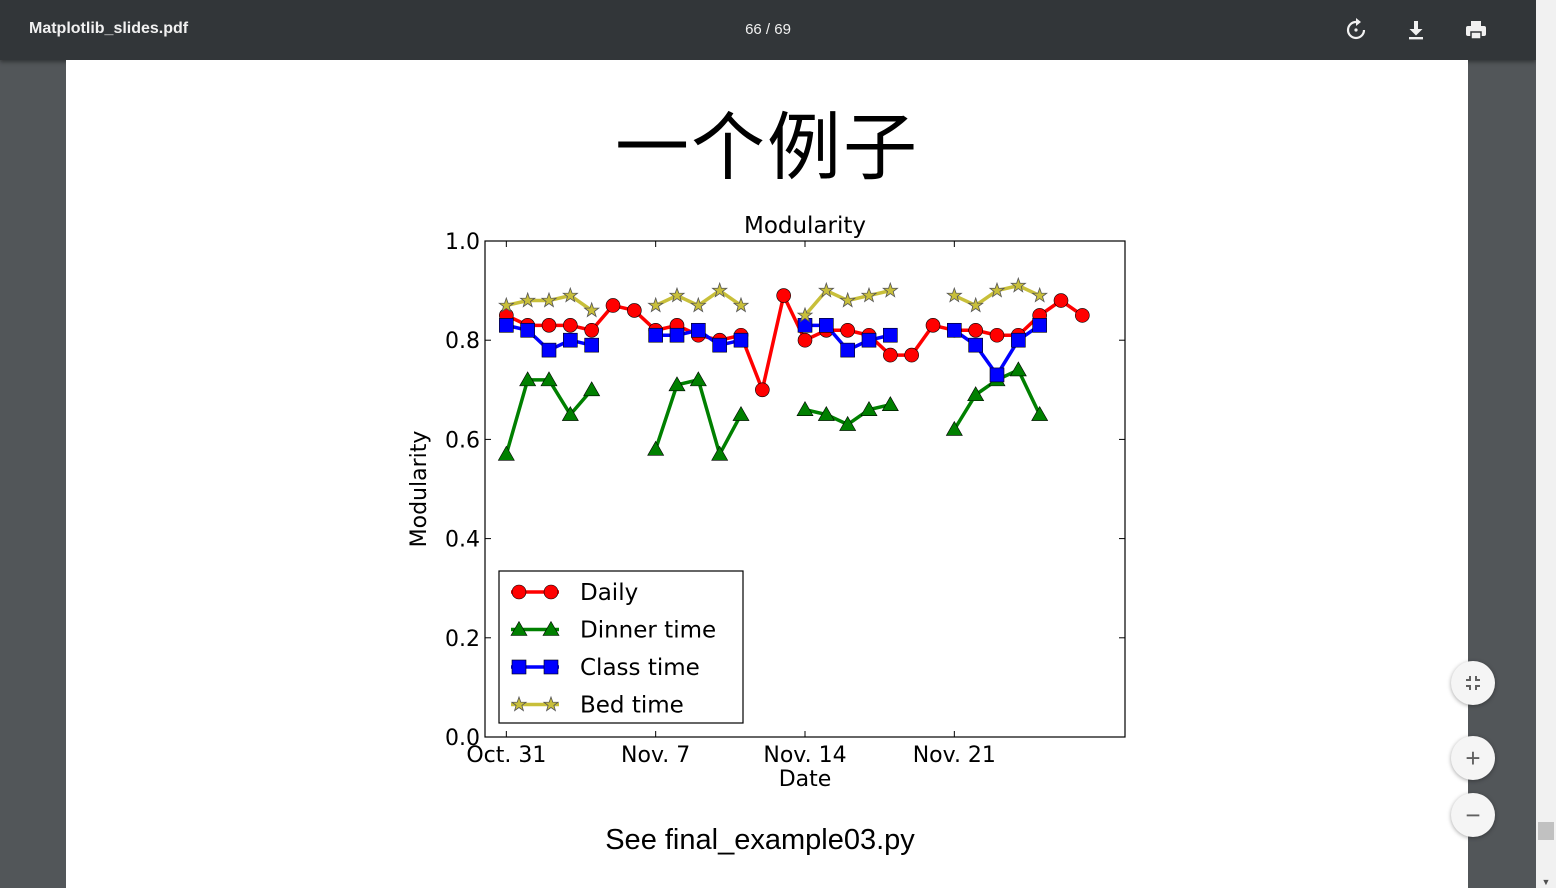  I want to click on pdf-toolbar: Matplotlib_slides.pdf 66 / 69, so click(768, 30).